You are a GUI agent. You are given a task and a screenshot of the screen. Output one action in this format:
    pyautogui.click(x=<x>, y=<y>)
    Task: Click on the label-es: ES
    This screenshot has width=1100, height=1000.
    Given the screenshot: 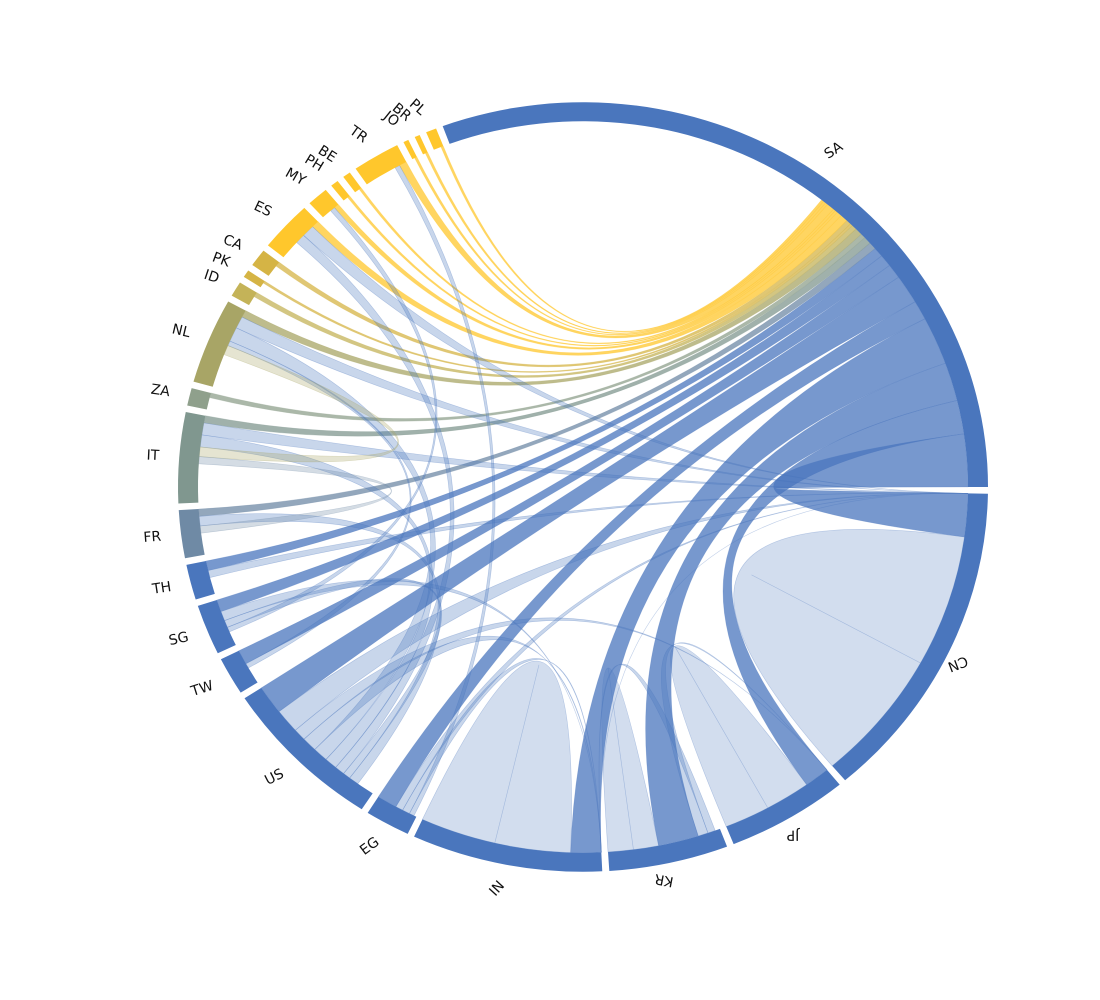 What is the action you would take?
    pyautogui.click(x=262, y=209)
    